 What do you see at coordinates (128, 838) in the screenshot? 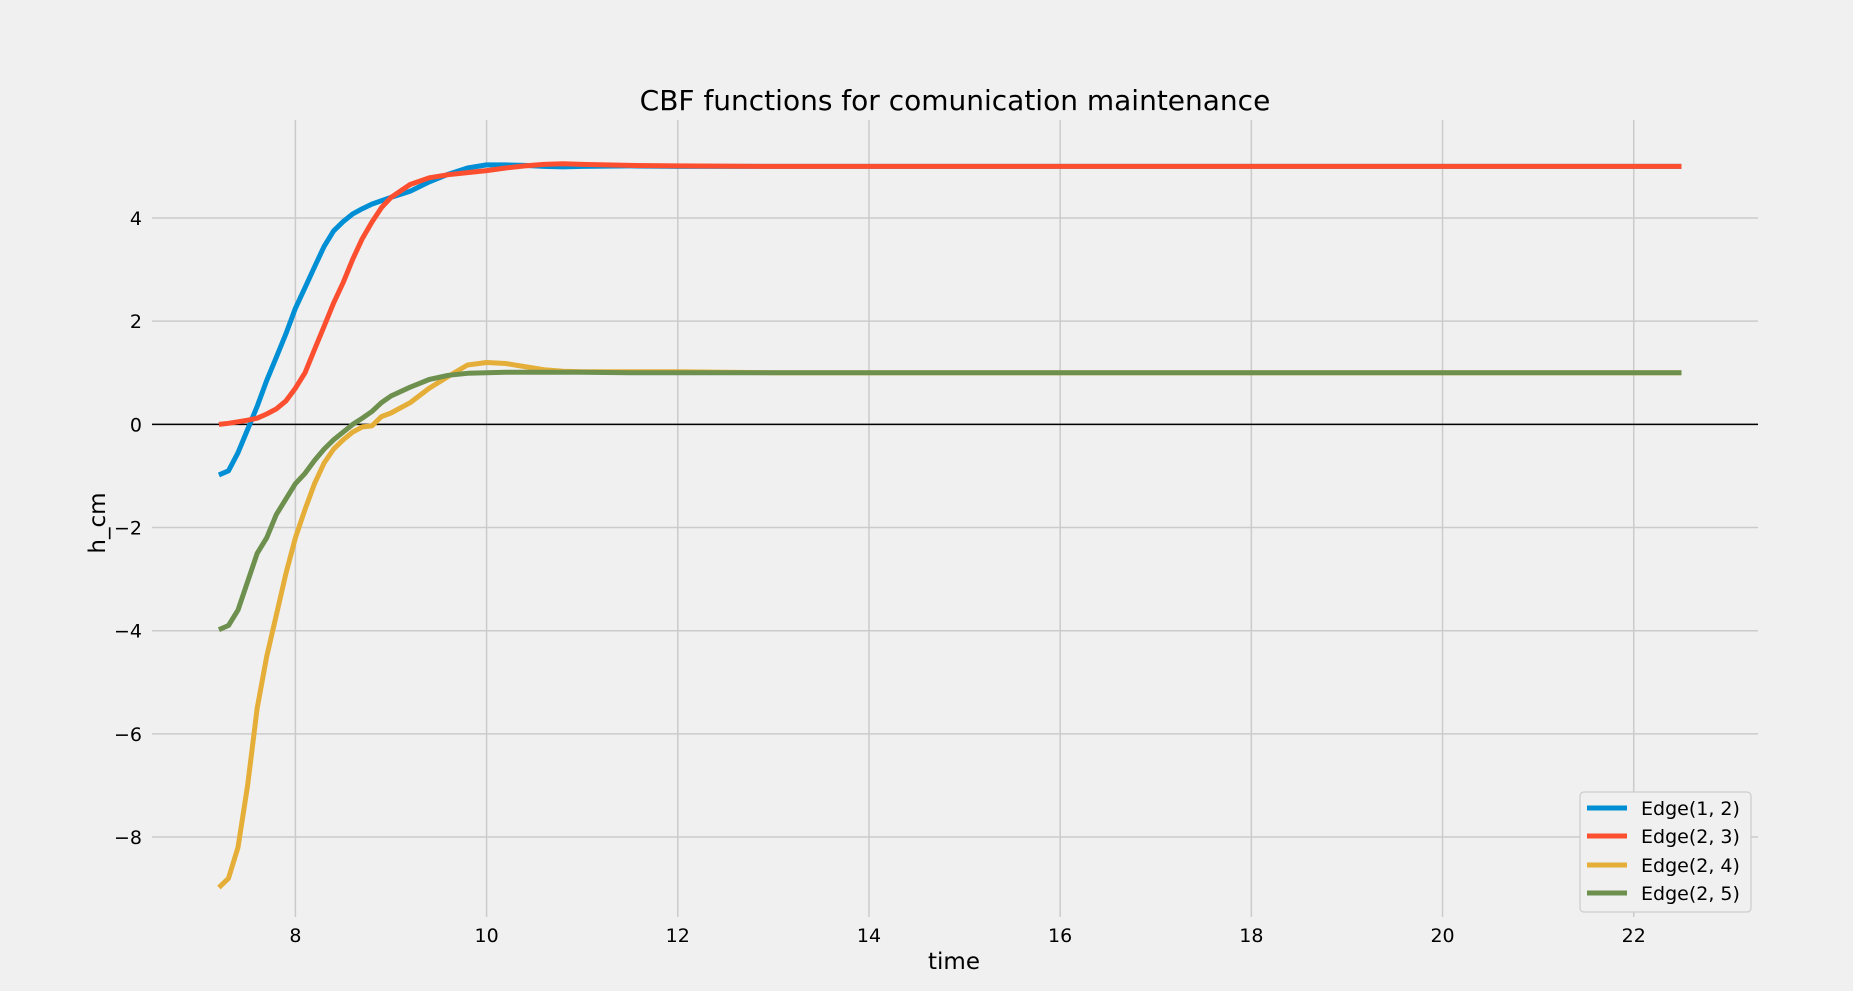
I see `y-tick-label: −8` at bounding box center [128, 838].